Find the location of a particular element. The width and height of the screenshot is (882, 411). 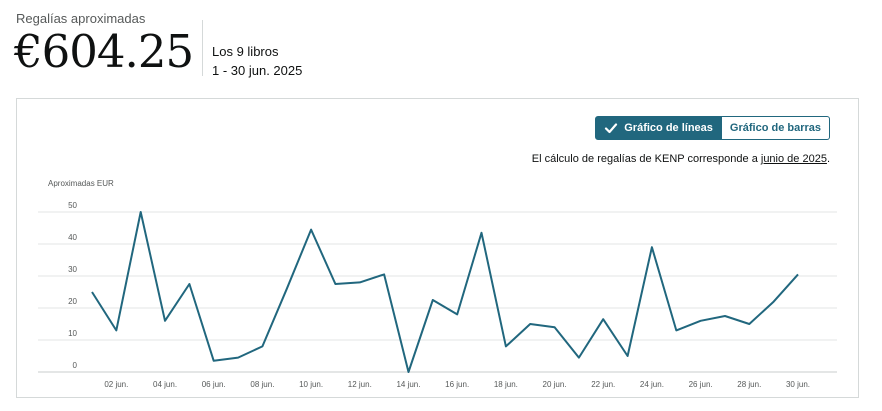

date-range: 1 - 30 jun. 2025 is located at coordinates (257, 70).